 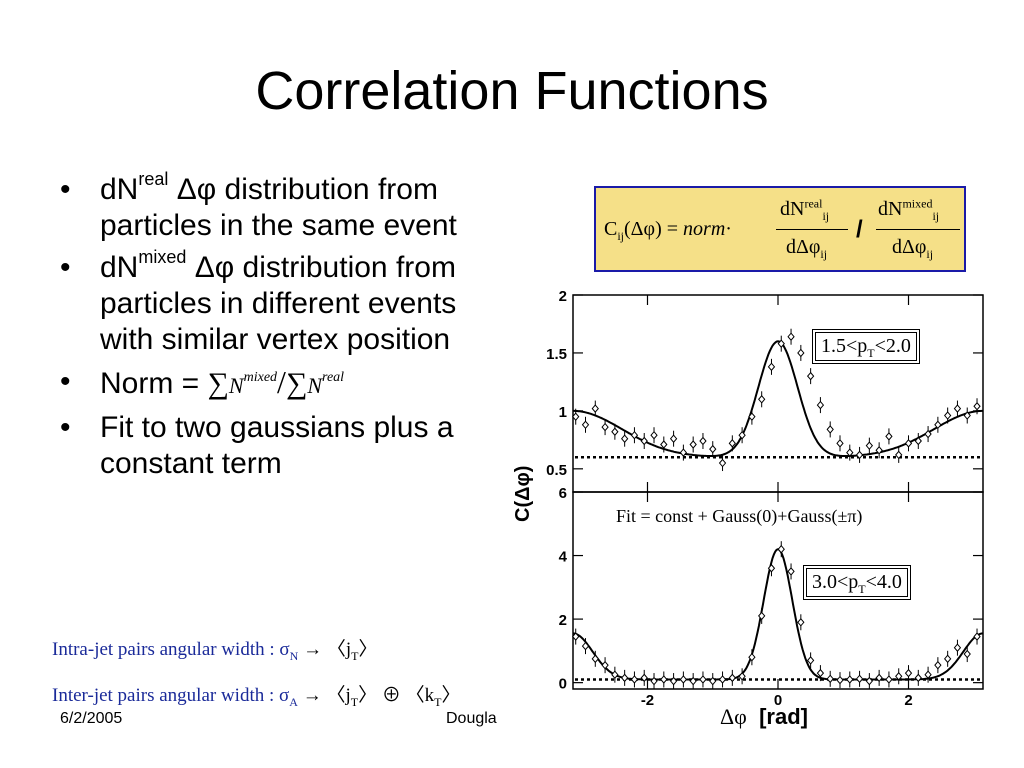 What do you see at coordinates (563, 684) in the screenshot?
I see `panel2-ytick-label: 0` at bounding box center [563, 684].